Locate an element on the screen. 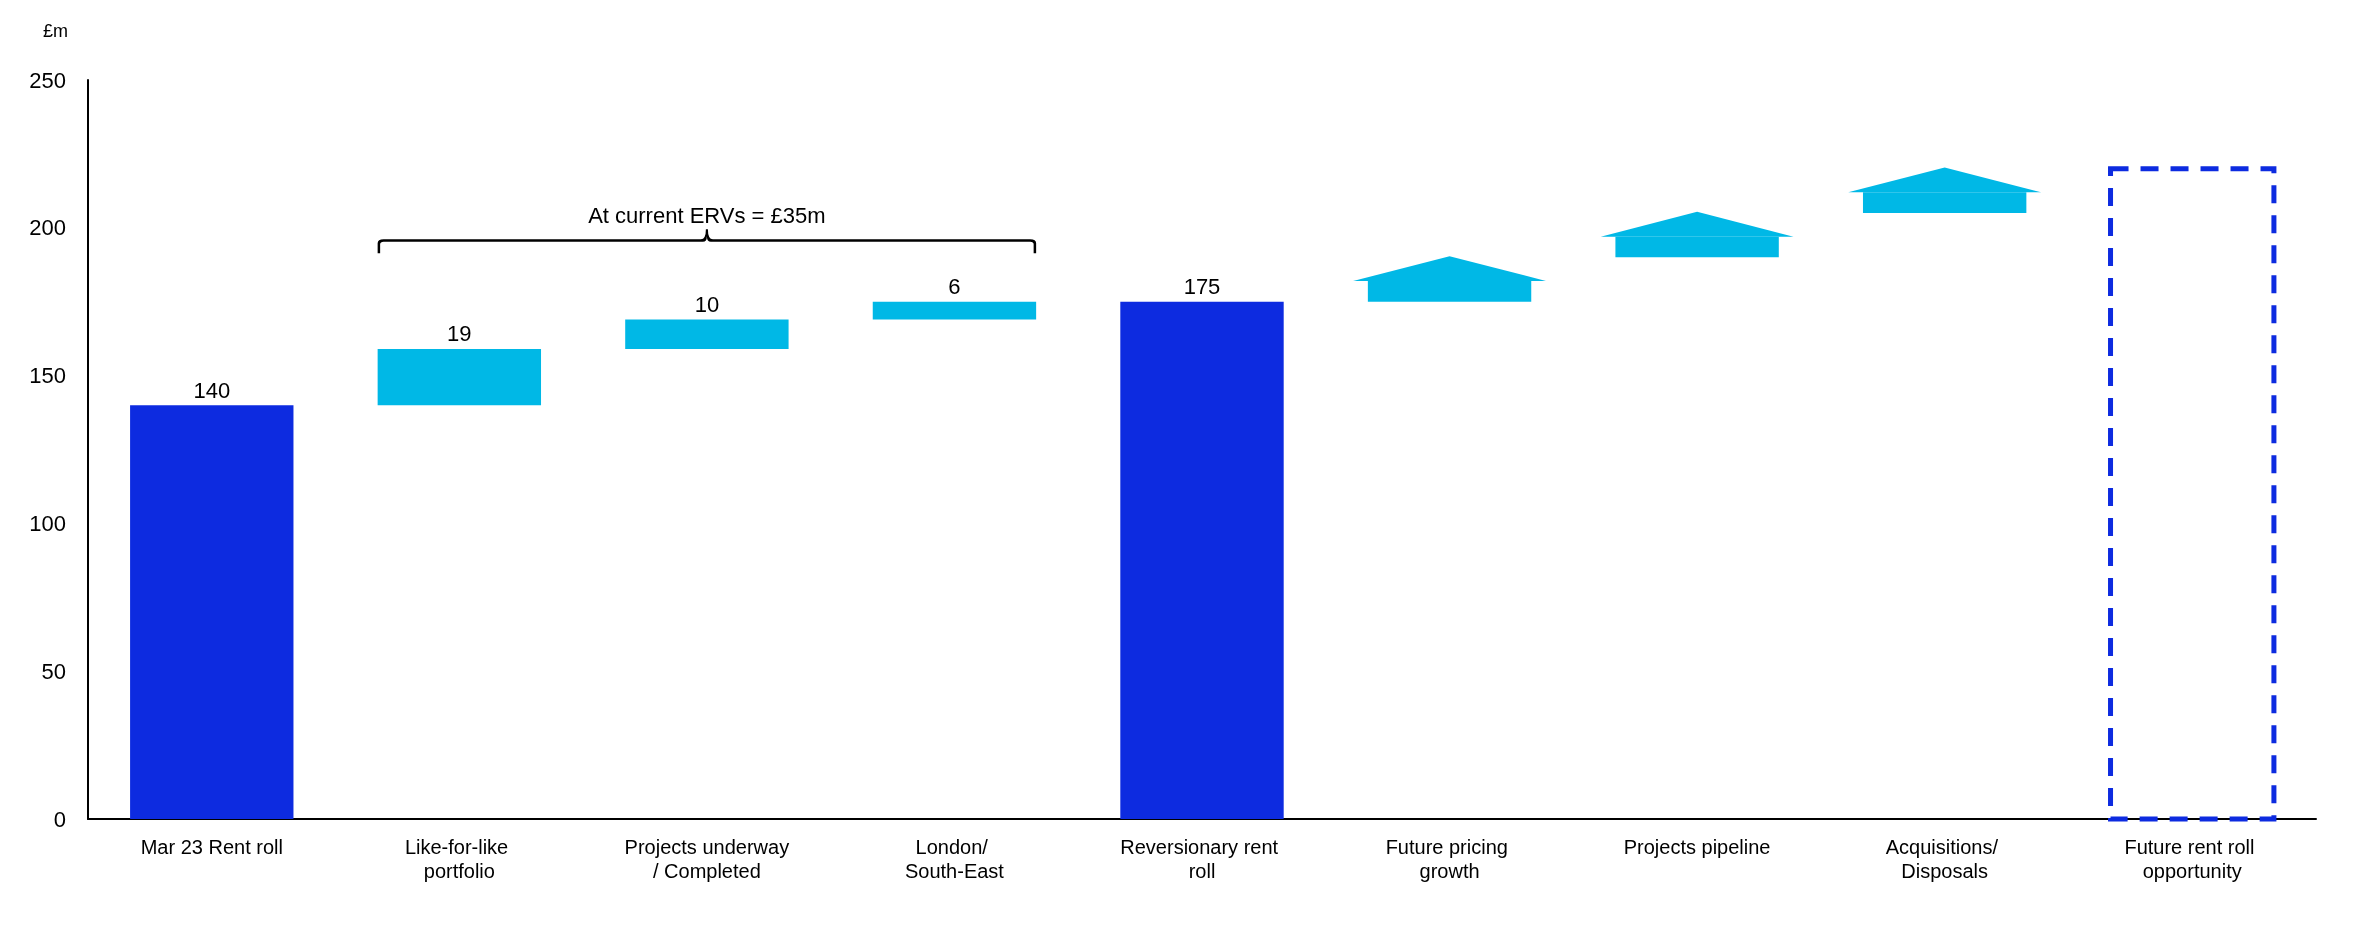  x-tick-label: Projects underway/ Completed is located at coordinates (707, 859).